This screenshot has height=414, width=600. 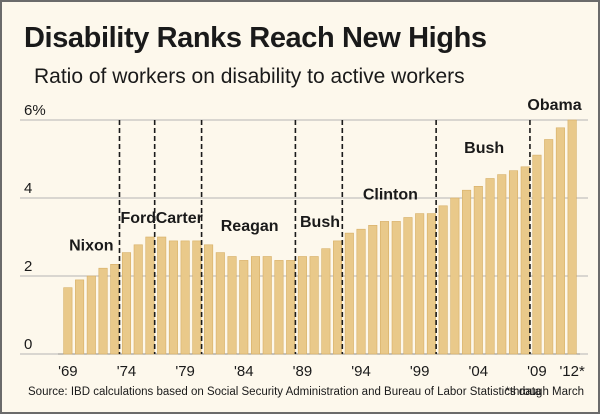 What do you see at coordinates (68, 371) in the screenshot?
I see `x-tick-label: '69` at bounding box center [68, 371].